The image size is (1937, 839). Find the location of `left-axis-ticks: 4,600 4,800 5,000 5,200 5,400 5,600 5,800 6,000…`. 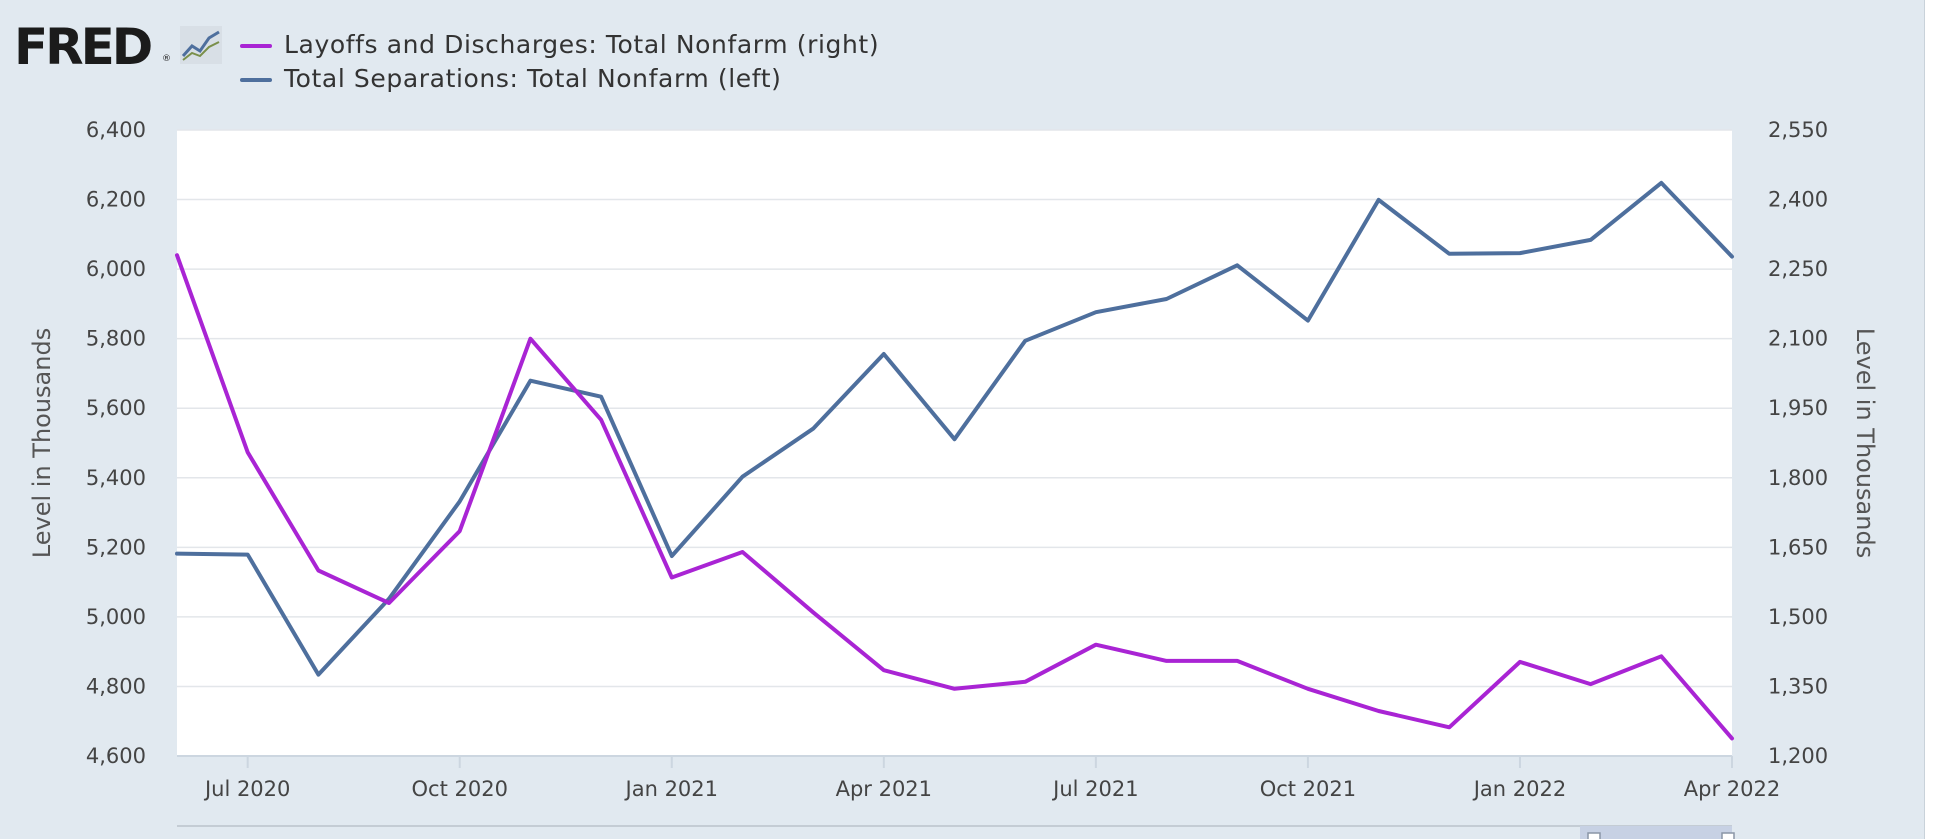

left-axis-ticks: 4,600 4,800 5,000 5,200 5,400 5,600 5,800 6,000… is located at coordinates (116, 443).